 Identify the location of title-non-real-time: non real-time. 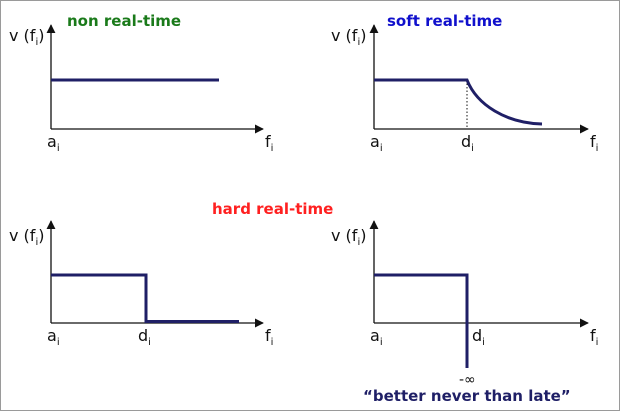
(124, 21).